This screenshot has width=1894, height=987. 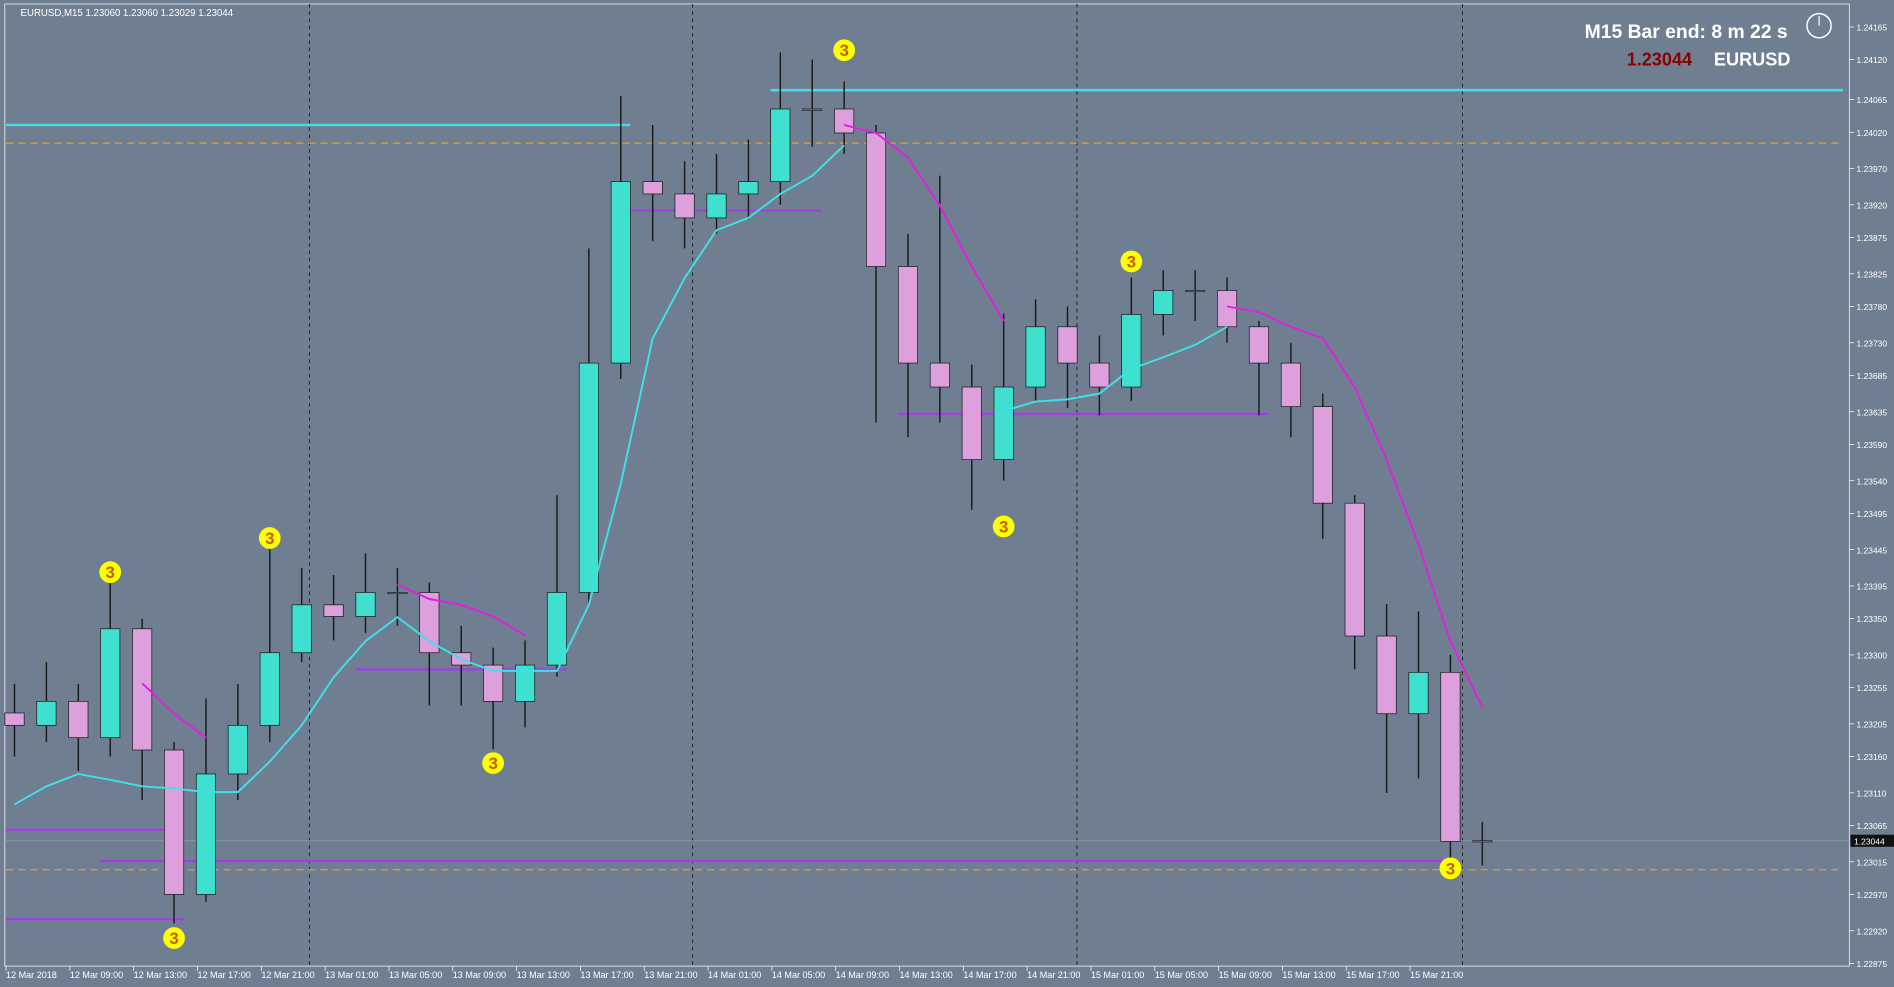 What do you see at coordinates (1872, 28) in the screenshot?
I see `y-tick-label: 1.24165` at bounding box center [1872, 28].